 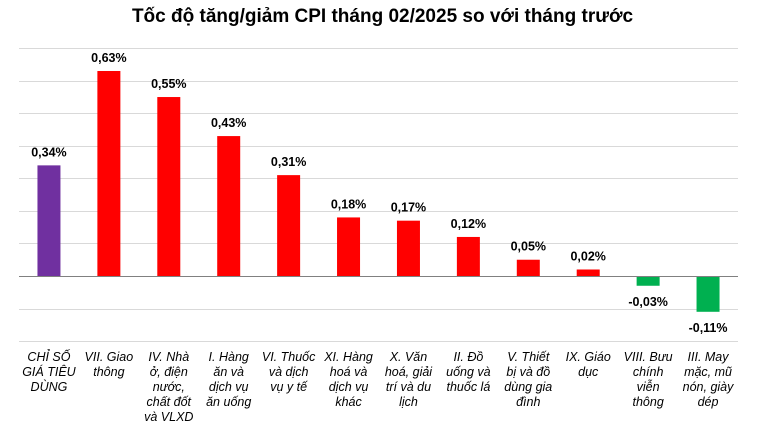 What do you see at coordinates (648, 357) in the screenshot?
I see `category-label-line: VIII. Bưu` at bounding box center [648, 357].